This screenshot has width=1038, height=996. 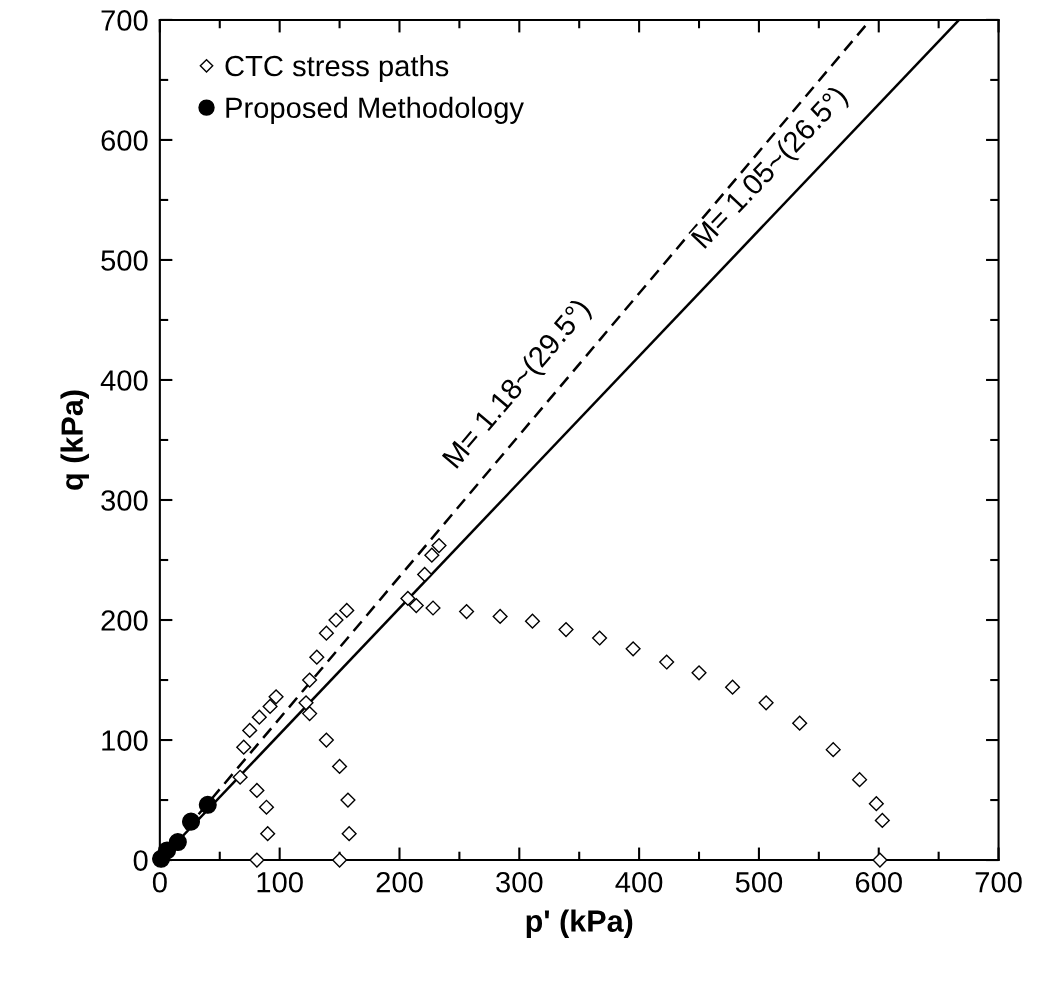 I want to click on legend-label: CTC stress paths, so click(x=337, y=68).